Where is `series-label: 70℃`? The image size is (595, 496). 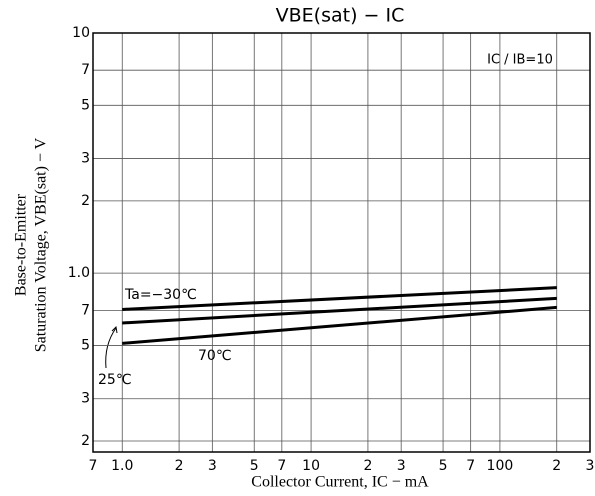
series-label: 70℃ is located at coordinates (215, 356).